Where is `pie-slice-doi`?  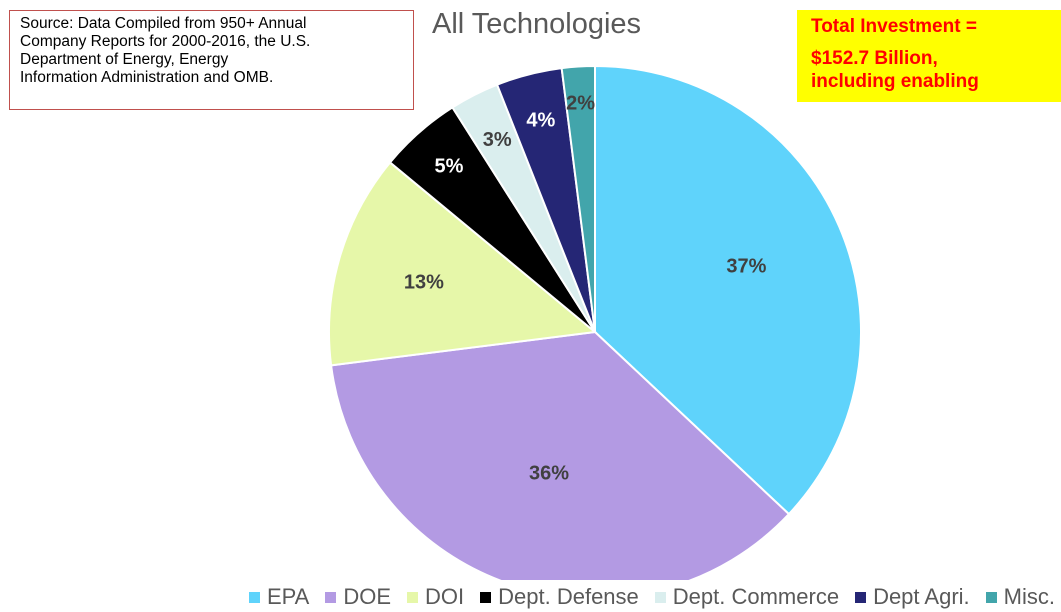 pie-slice-doi is located at coordinates (463, 264).